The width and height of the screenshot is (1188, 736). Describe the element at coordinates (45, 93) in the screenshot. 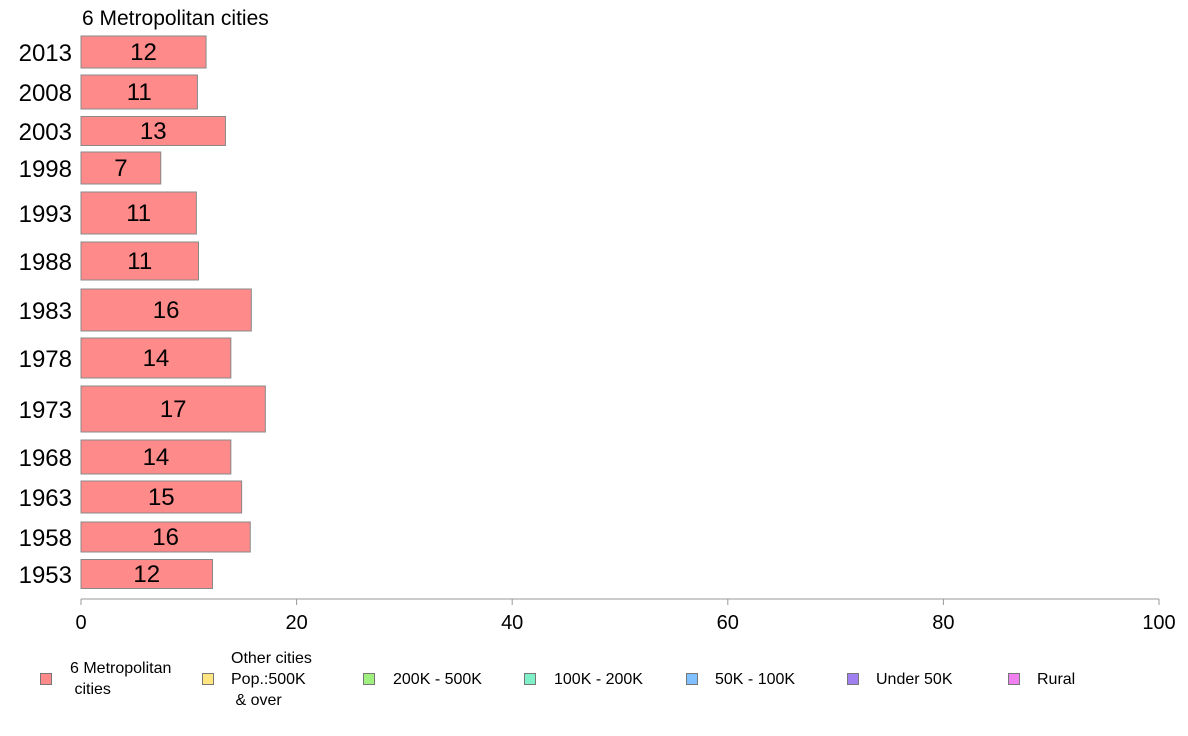

I see `category-label-2008: 2008` at that location.